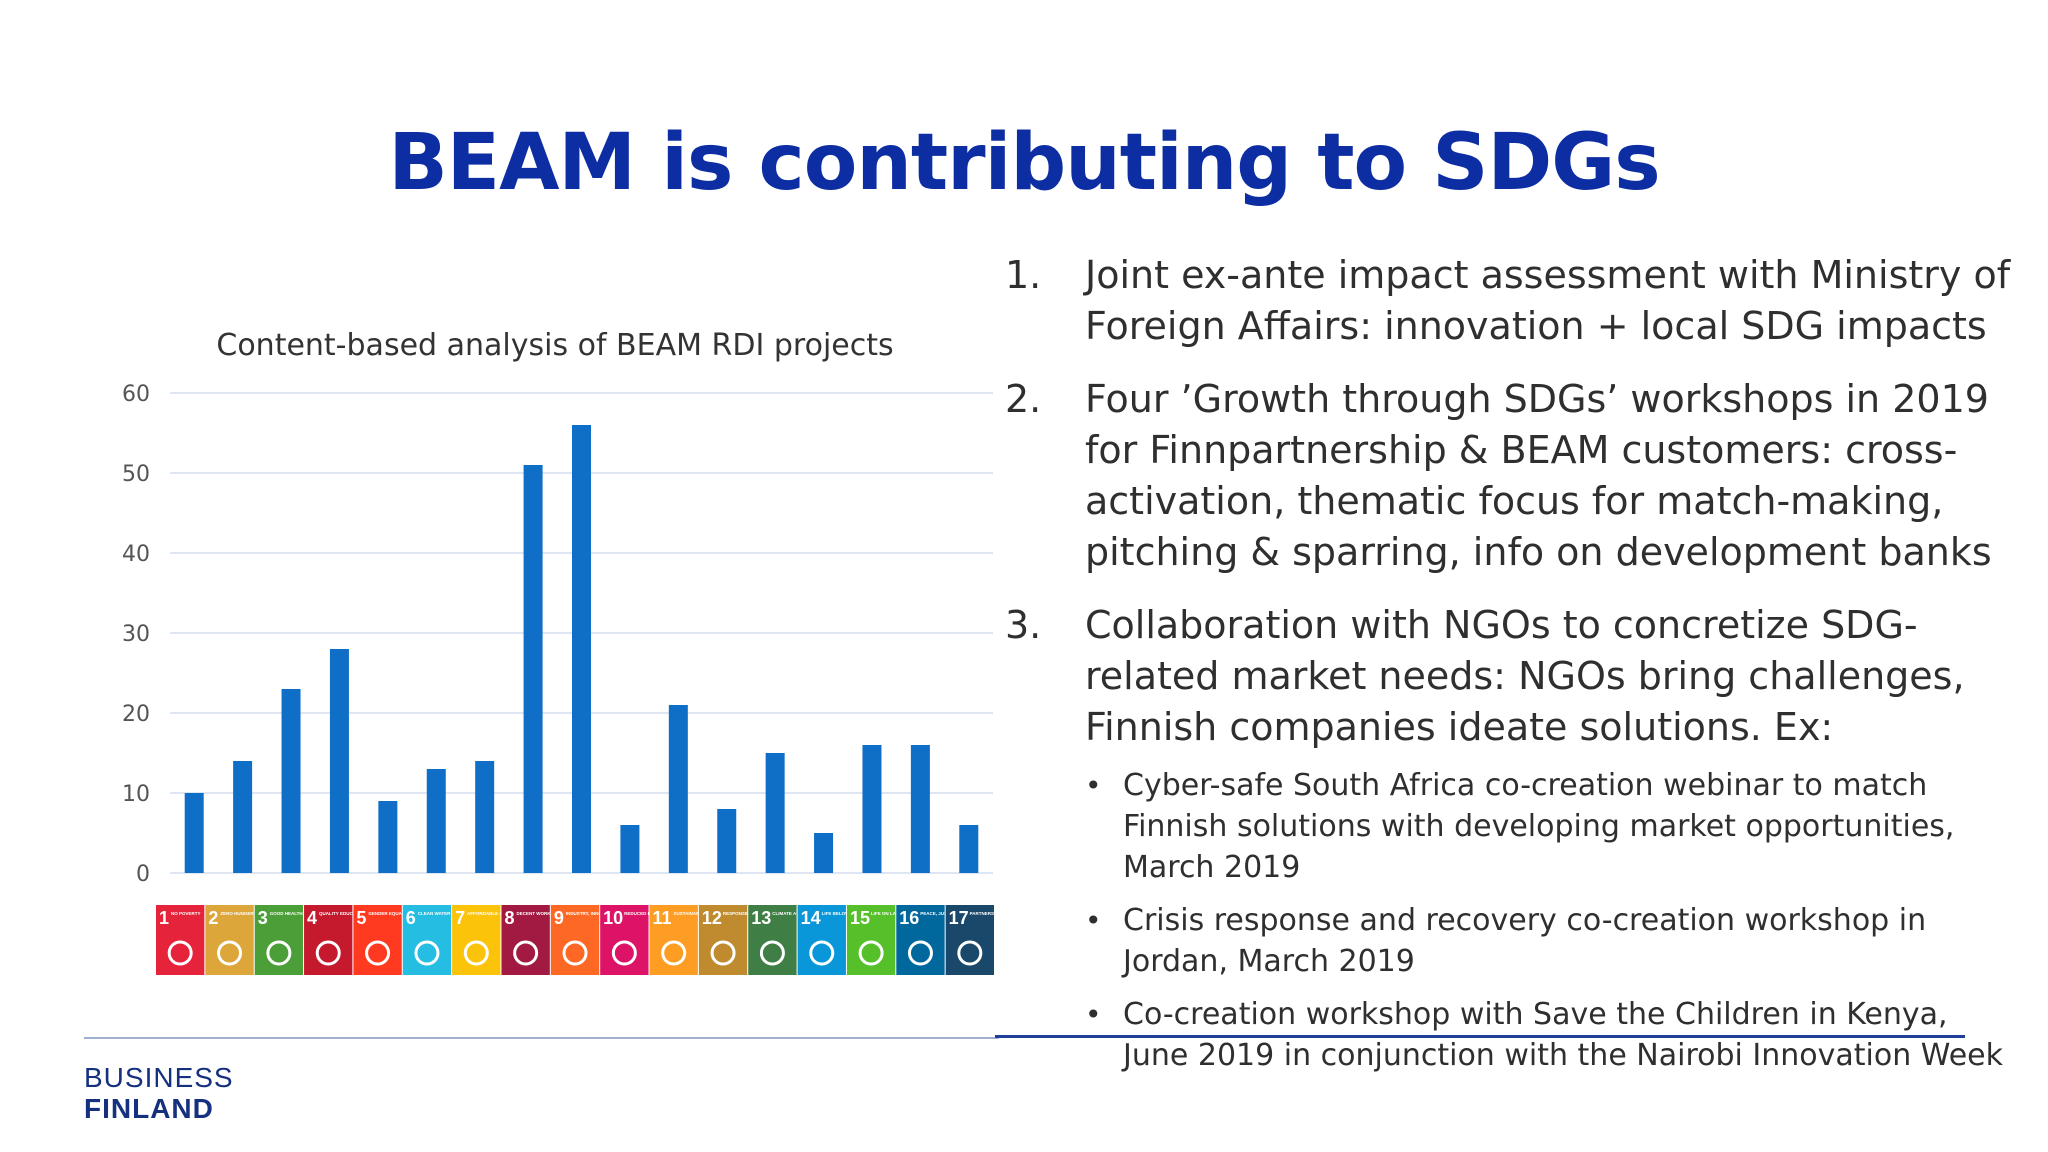 The image size is (2048, 1152). I want to click on sdg-icon-name: LIFE ON LAND, so click(887, 913).